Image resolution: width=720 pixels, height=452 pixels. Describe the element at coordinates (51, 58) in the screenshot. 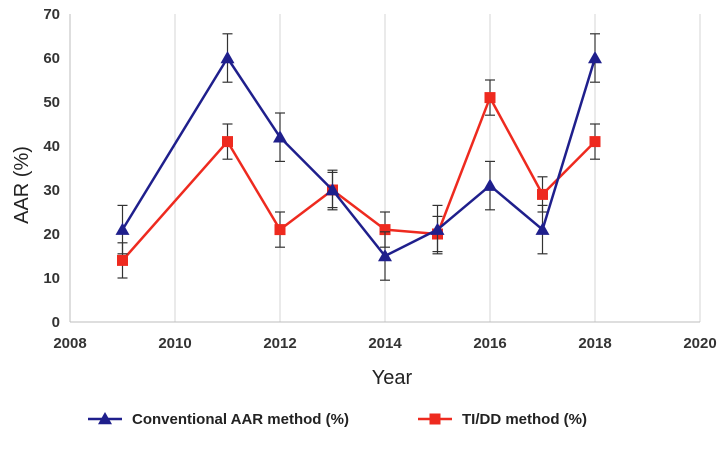

I see `y-tick-label-60: 60` at that location.